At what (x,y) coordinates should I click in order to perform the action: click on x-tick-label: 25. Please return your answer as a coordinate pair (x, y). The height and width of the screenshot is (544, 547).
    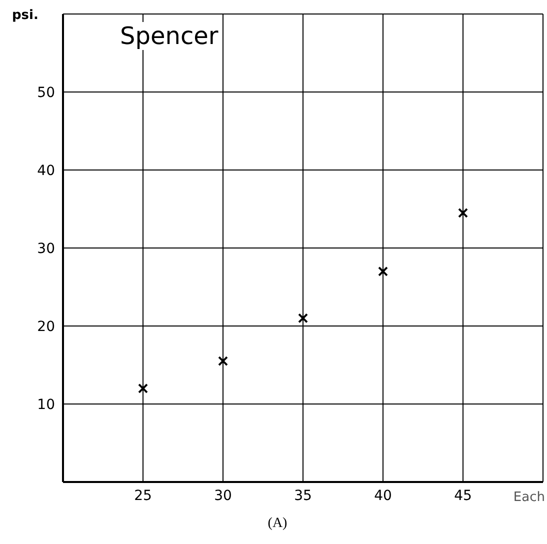
    Looking at the image, I should click on (143, 496).